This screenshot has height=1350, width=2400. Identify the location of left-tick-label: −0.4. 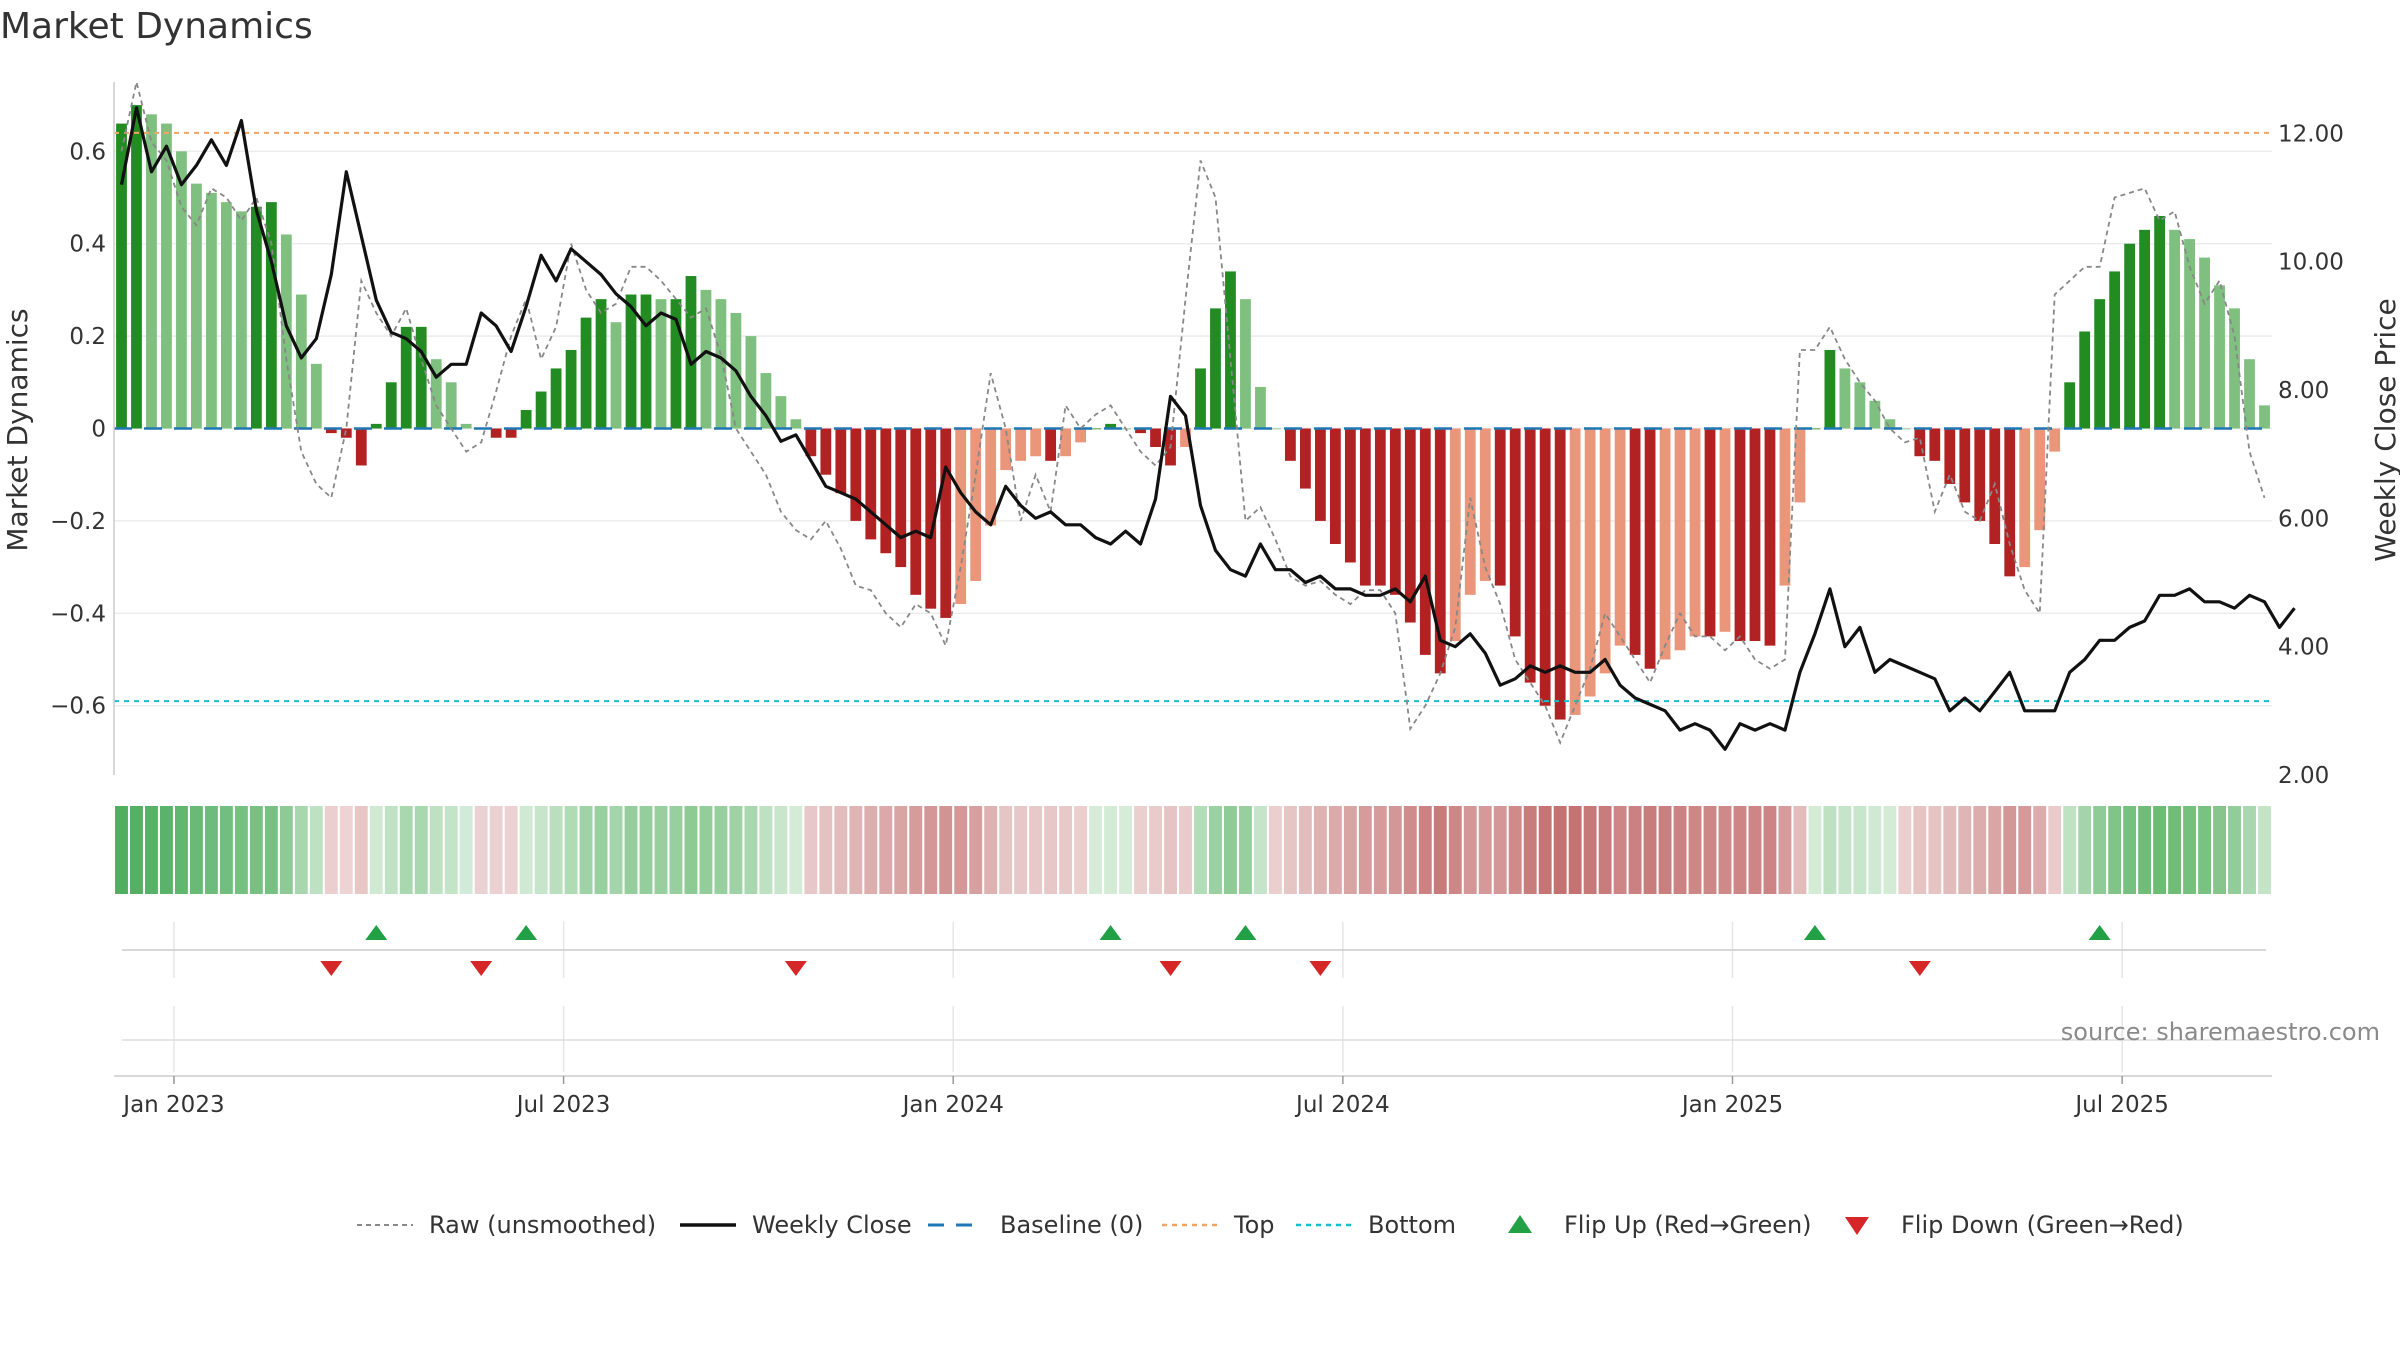
(78, 614).